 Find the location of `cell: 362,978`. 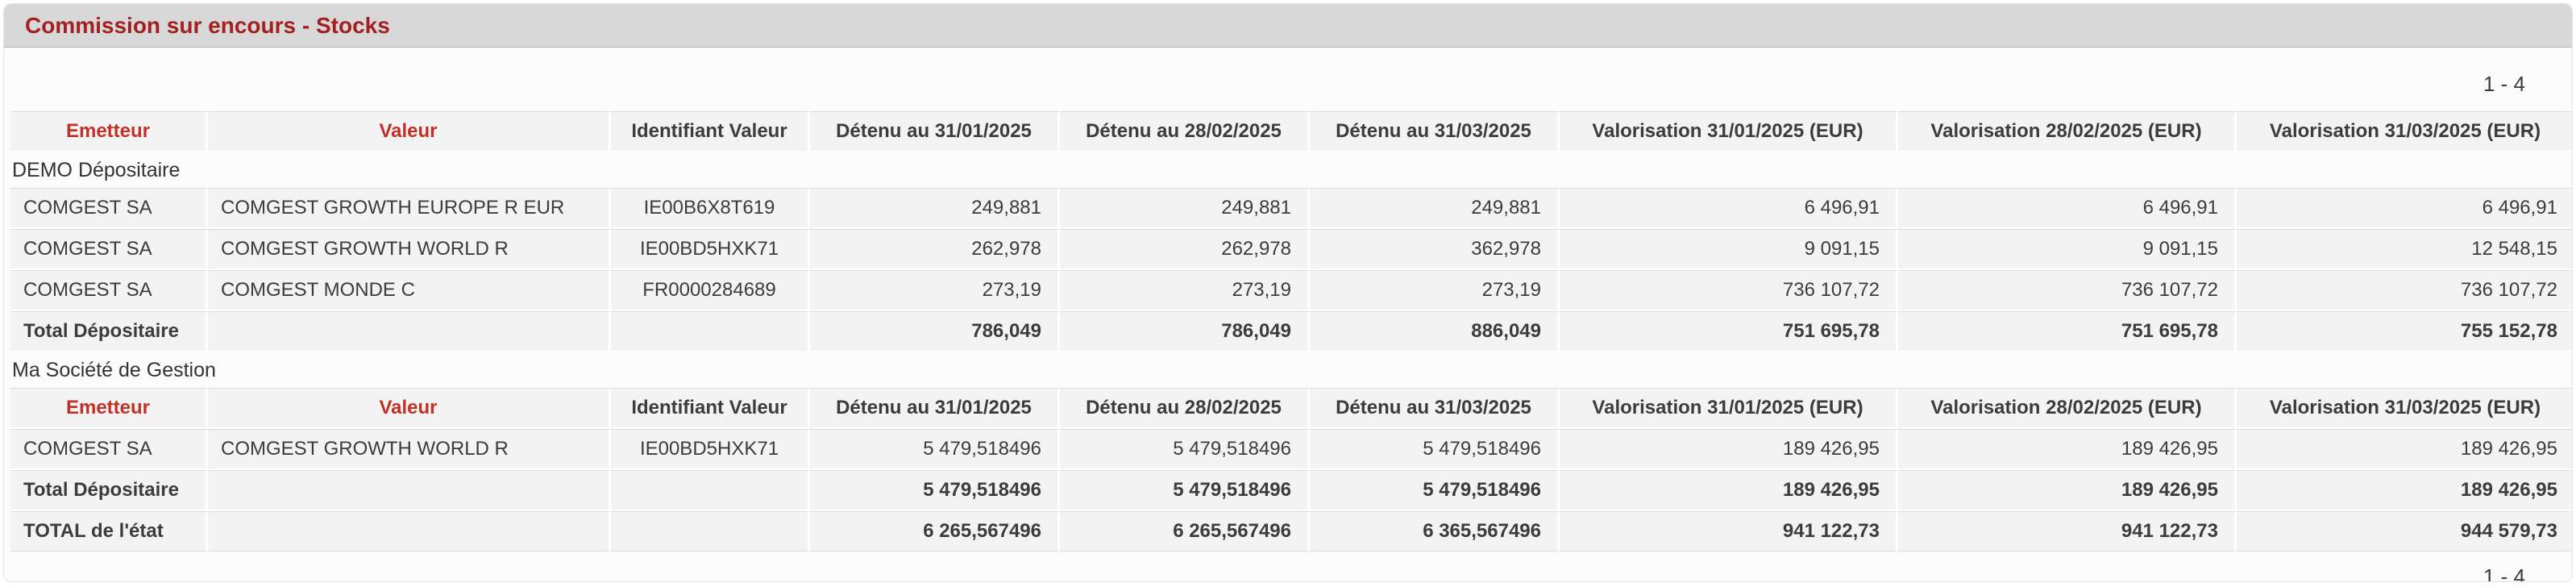

cell: 362,978 is located at coordinates (1435, 249).